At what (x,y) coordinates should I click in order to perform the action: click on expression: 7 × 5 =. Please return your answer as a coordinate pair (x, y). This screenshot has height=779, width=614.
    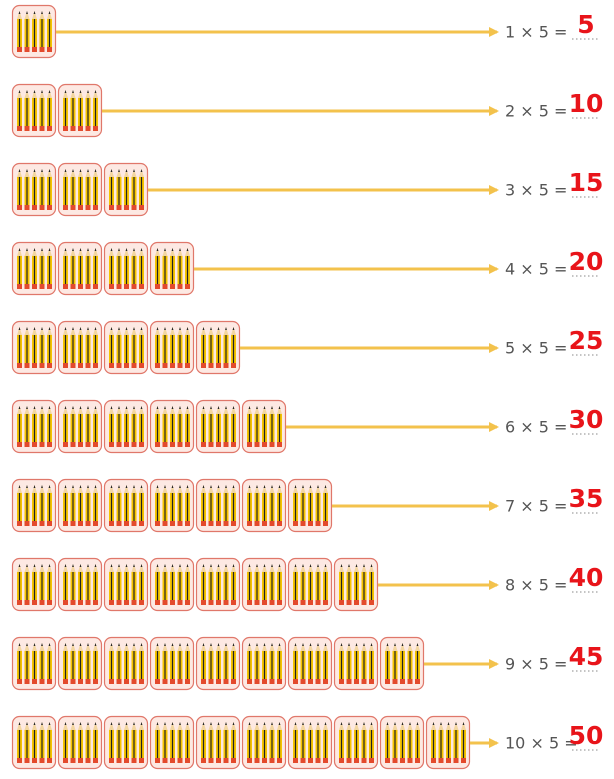
    Looking at the image, I should click on (536, 506).